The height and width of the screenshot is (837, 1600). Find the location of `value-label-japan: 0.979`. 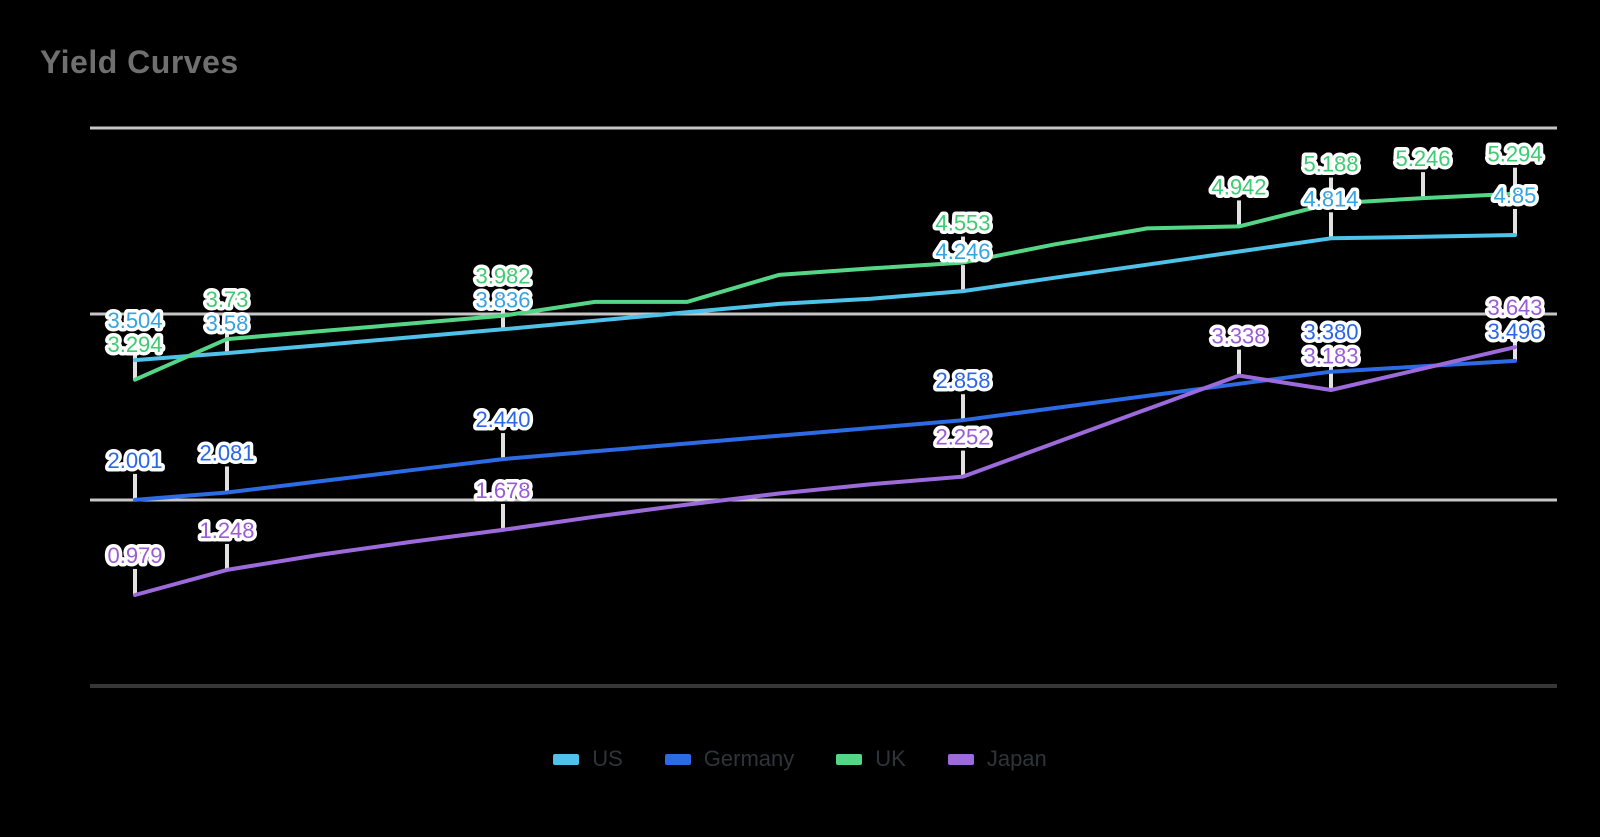

value-label-japan: 0.979 is located at coordinates (134, 555).